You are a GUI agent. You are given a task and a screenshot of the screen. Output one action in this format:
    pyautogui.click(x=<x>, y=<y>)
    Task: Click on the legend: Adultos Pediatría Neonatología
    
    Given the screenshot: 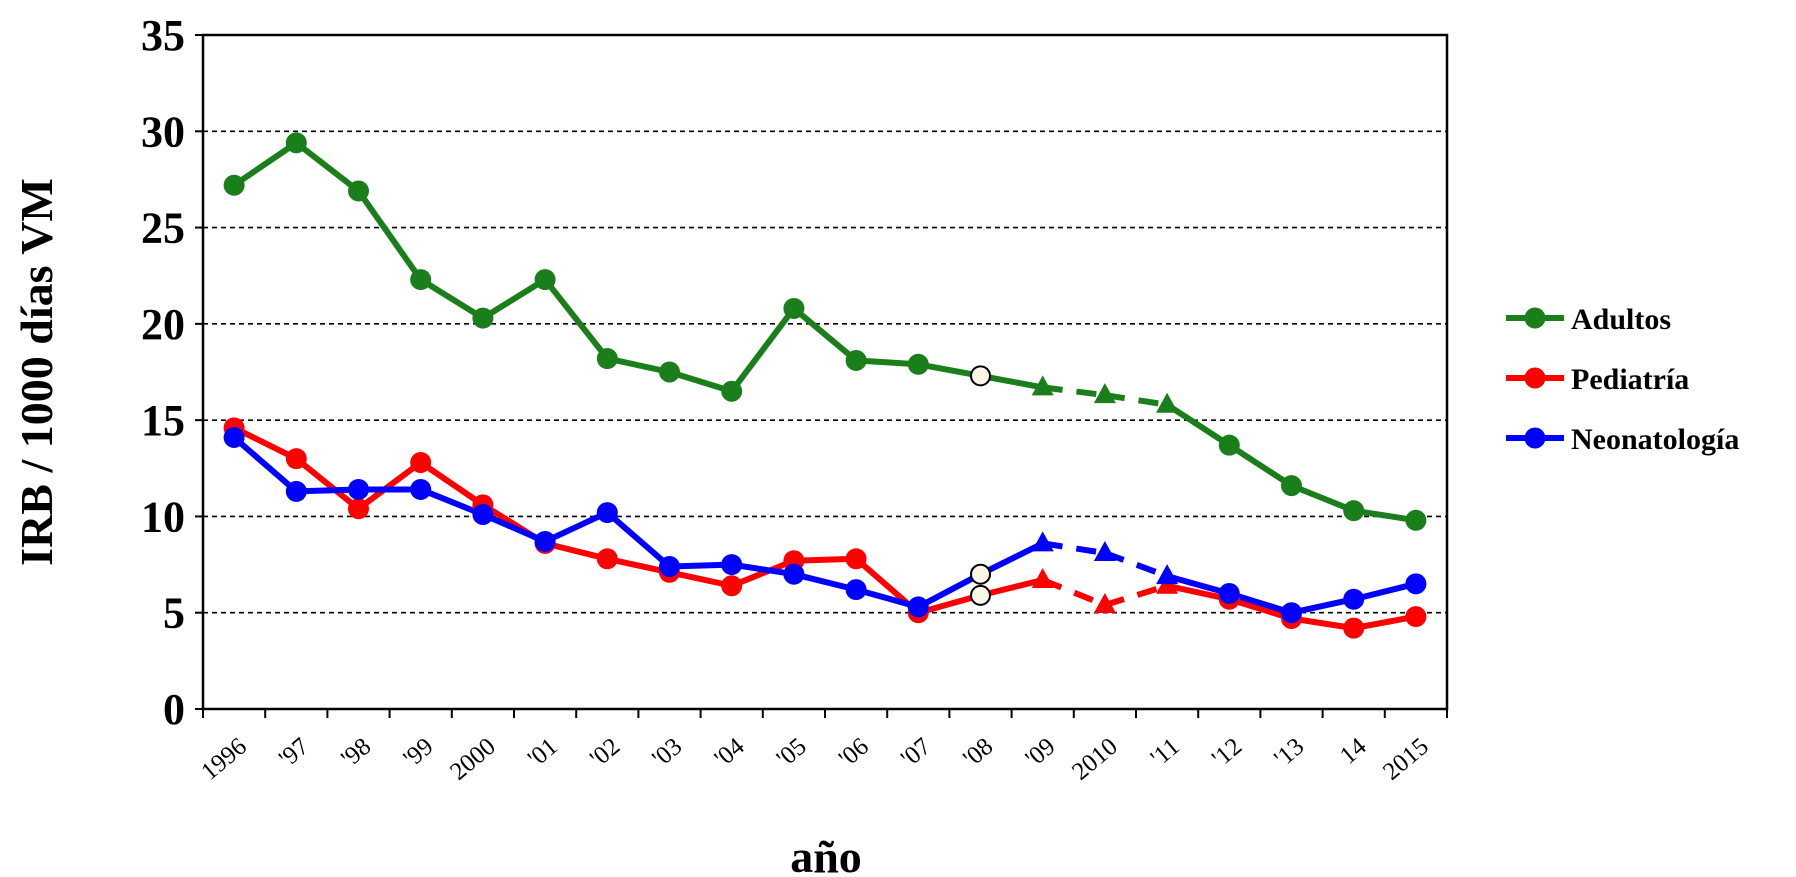 What is the action you would take?
    pyautogui.click(x=1622, y=379)
    